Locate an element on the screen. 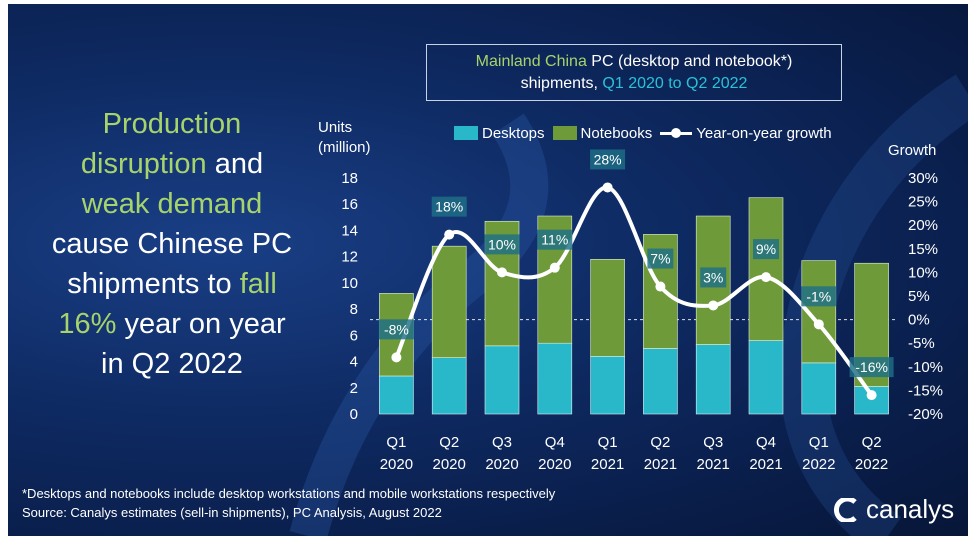  canalys-logo-text: canalys is located at coordinates (910, 509).